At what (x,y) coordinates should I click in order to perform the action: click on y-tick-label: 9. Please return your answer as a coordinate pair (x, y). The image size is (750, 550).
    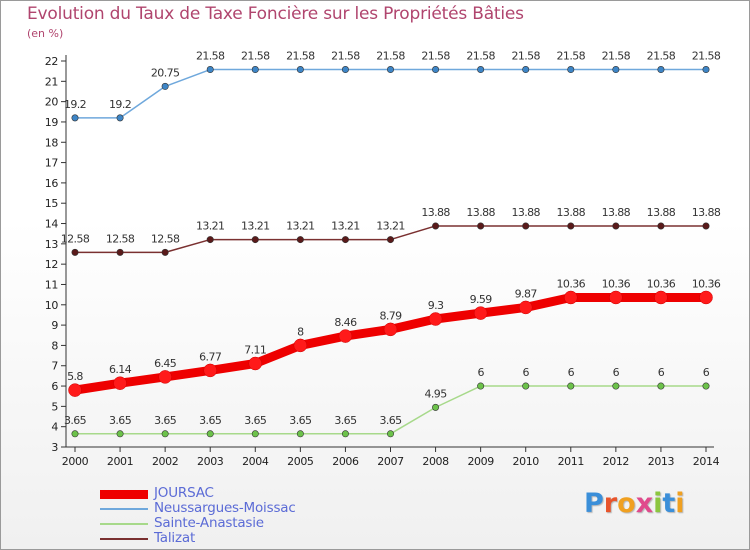
    Looking at the image, I should click on (54, 325).